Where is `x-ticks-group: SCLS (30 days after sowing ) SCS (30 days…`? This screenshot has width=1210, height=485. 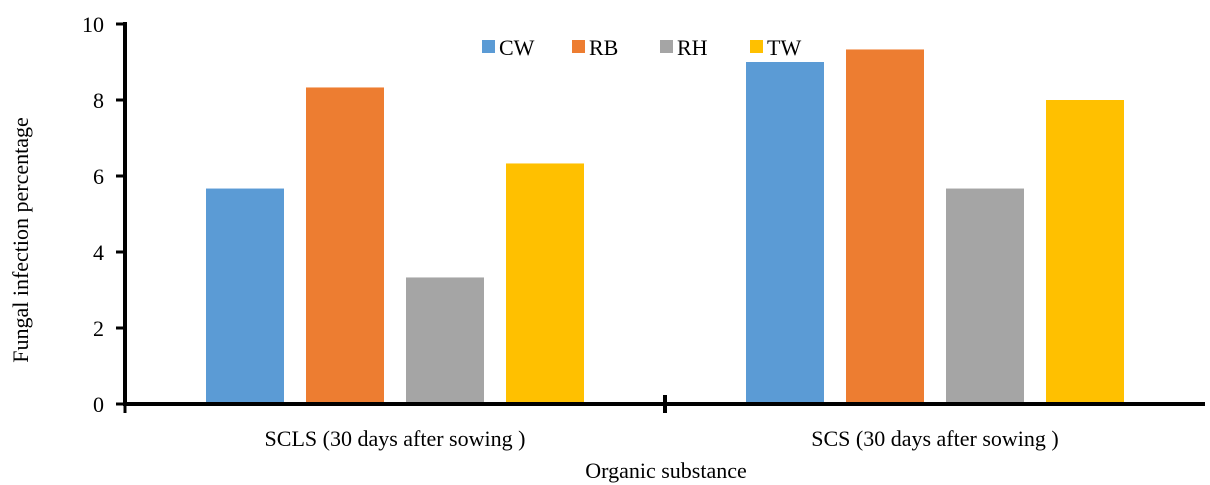 x-ticks-group: SCLS (30 days after sowing ) SCS (30 days… is located at coordinates (591, 423).